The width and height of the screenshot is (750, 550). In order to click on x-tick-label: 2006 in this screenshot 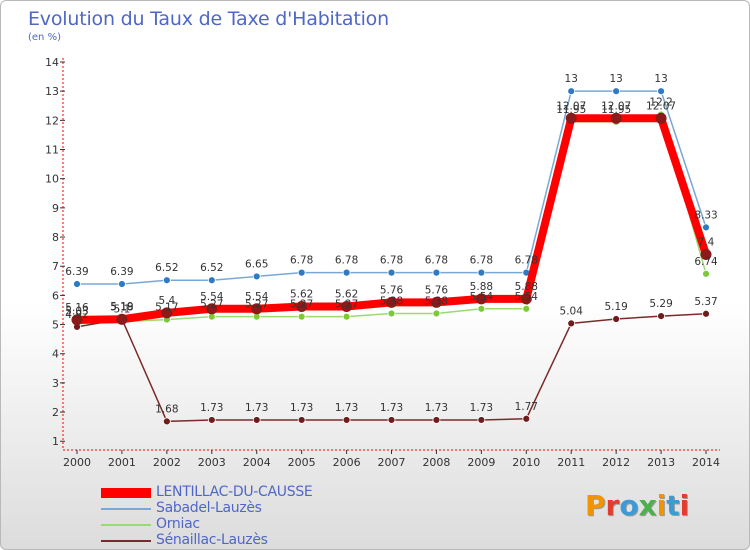, I will do `click(347, 462)`.